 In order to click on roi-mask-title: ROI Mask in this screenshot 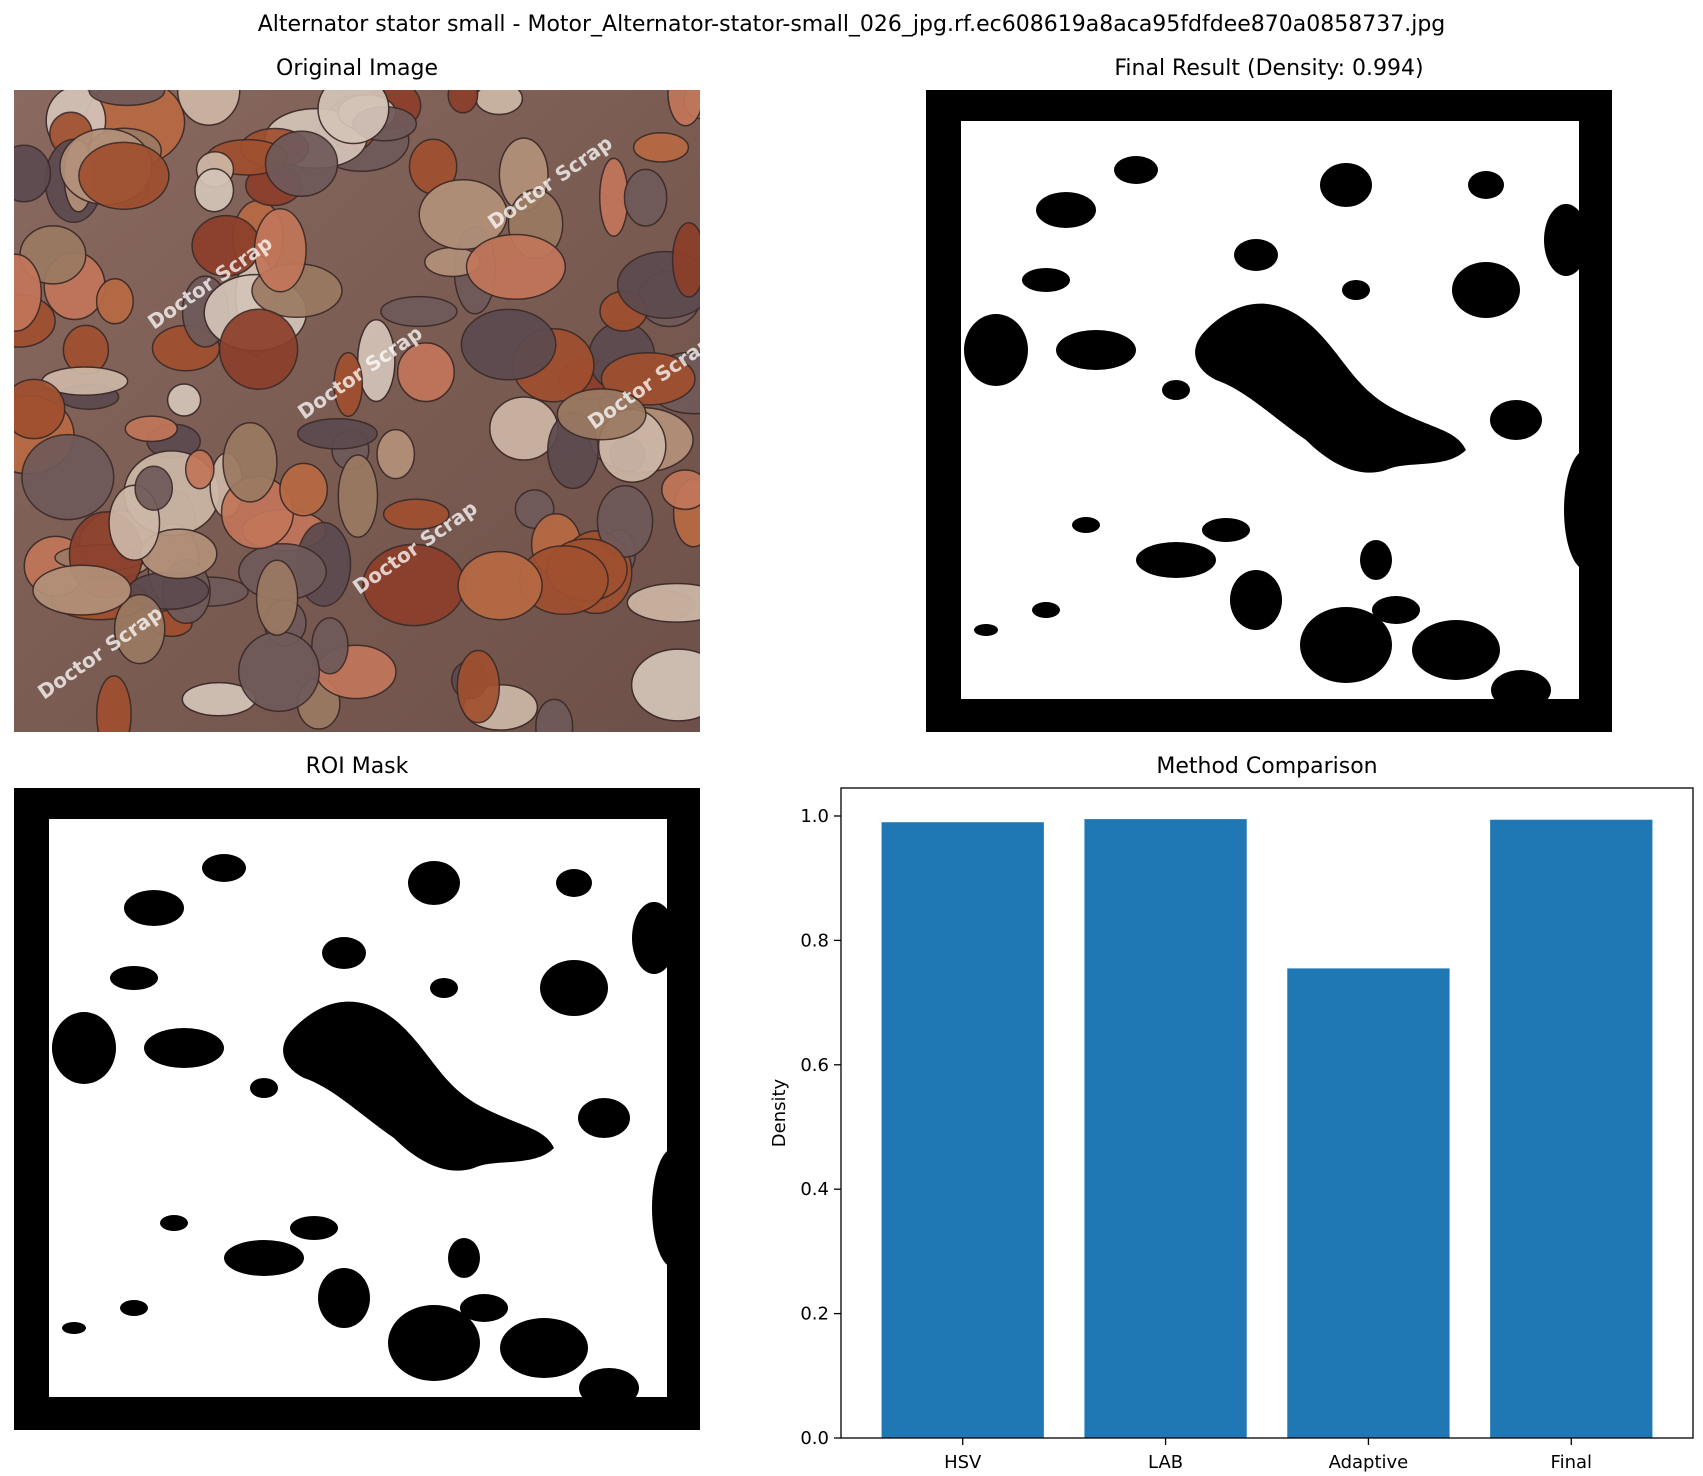, I will do `click(357, 766)`.